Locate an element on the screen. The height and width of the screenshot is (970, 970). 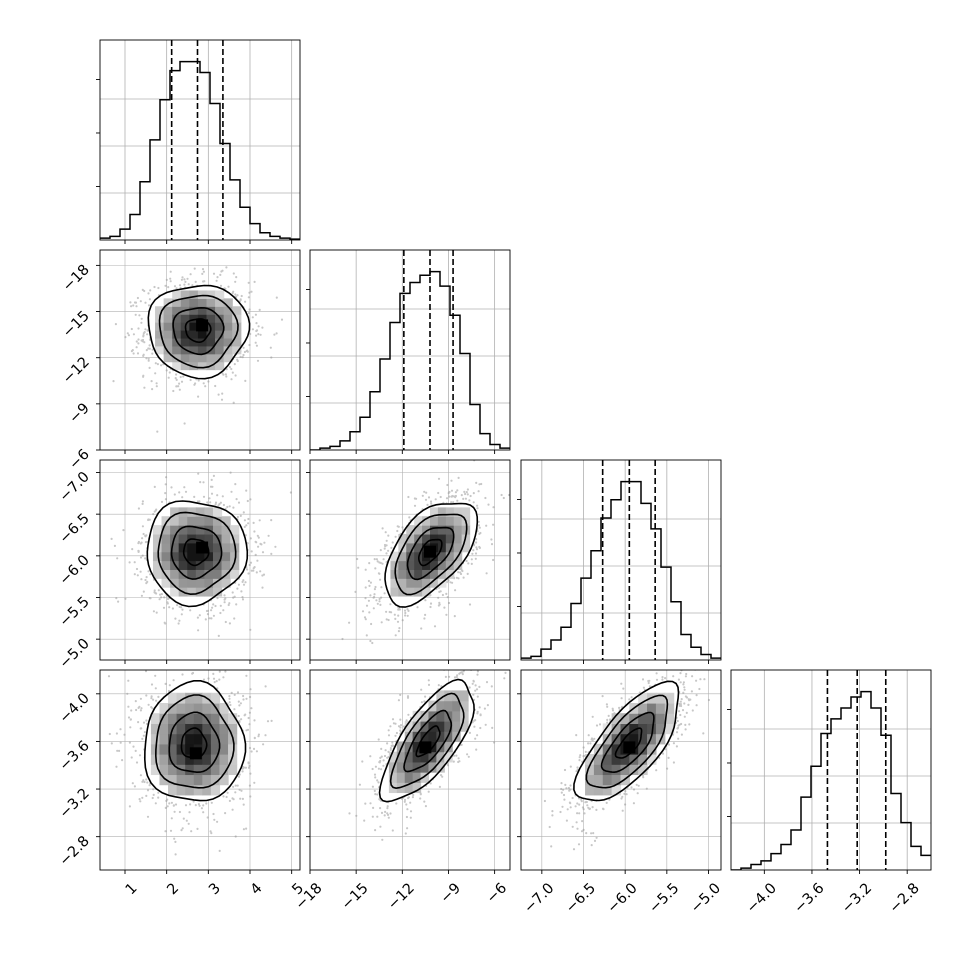
y-tick-label: −6.5 is located at coordinates (75, 529).